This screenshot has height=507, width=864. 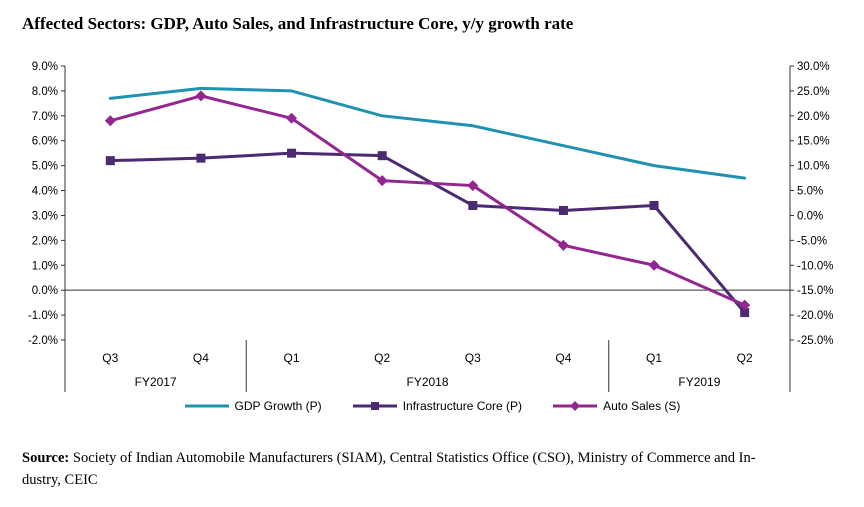 What do you see at coordinates (45, 216) in the screenshot?
I see `left-axis-tick-label: 3.0%` at bounding box center [45, 216].